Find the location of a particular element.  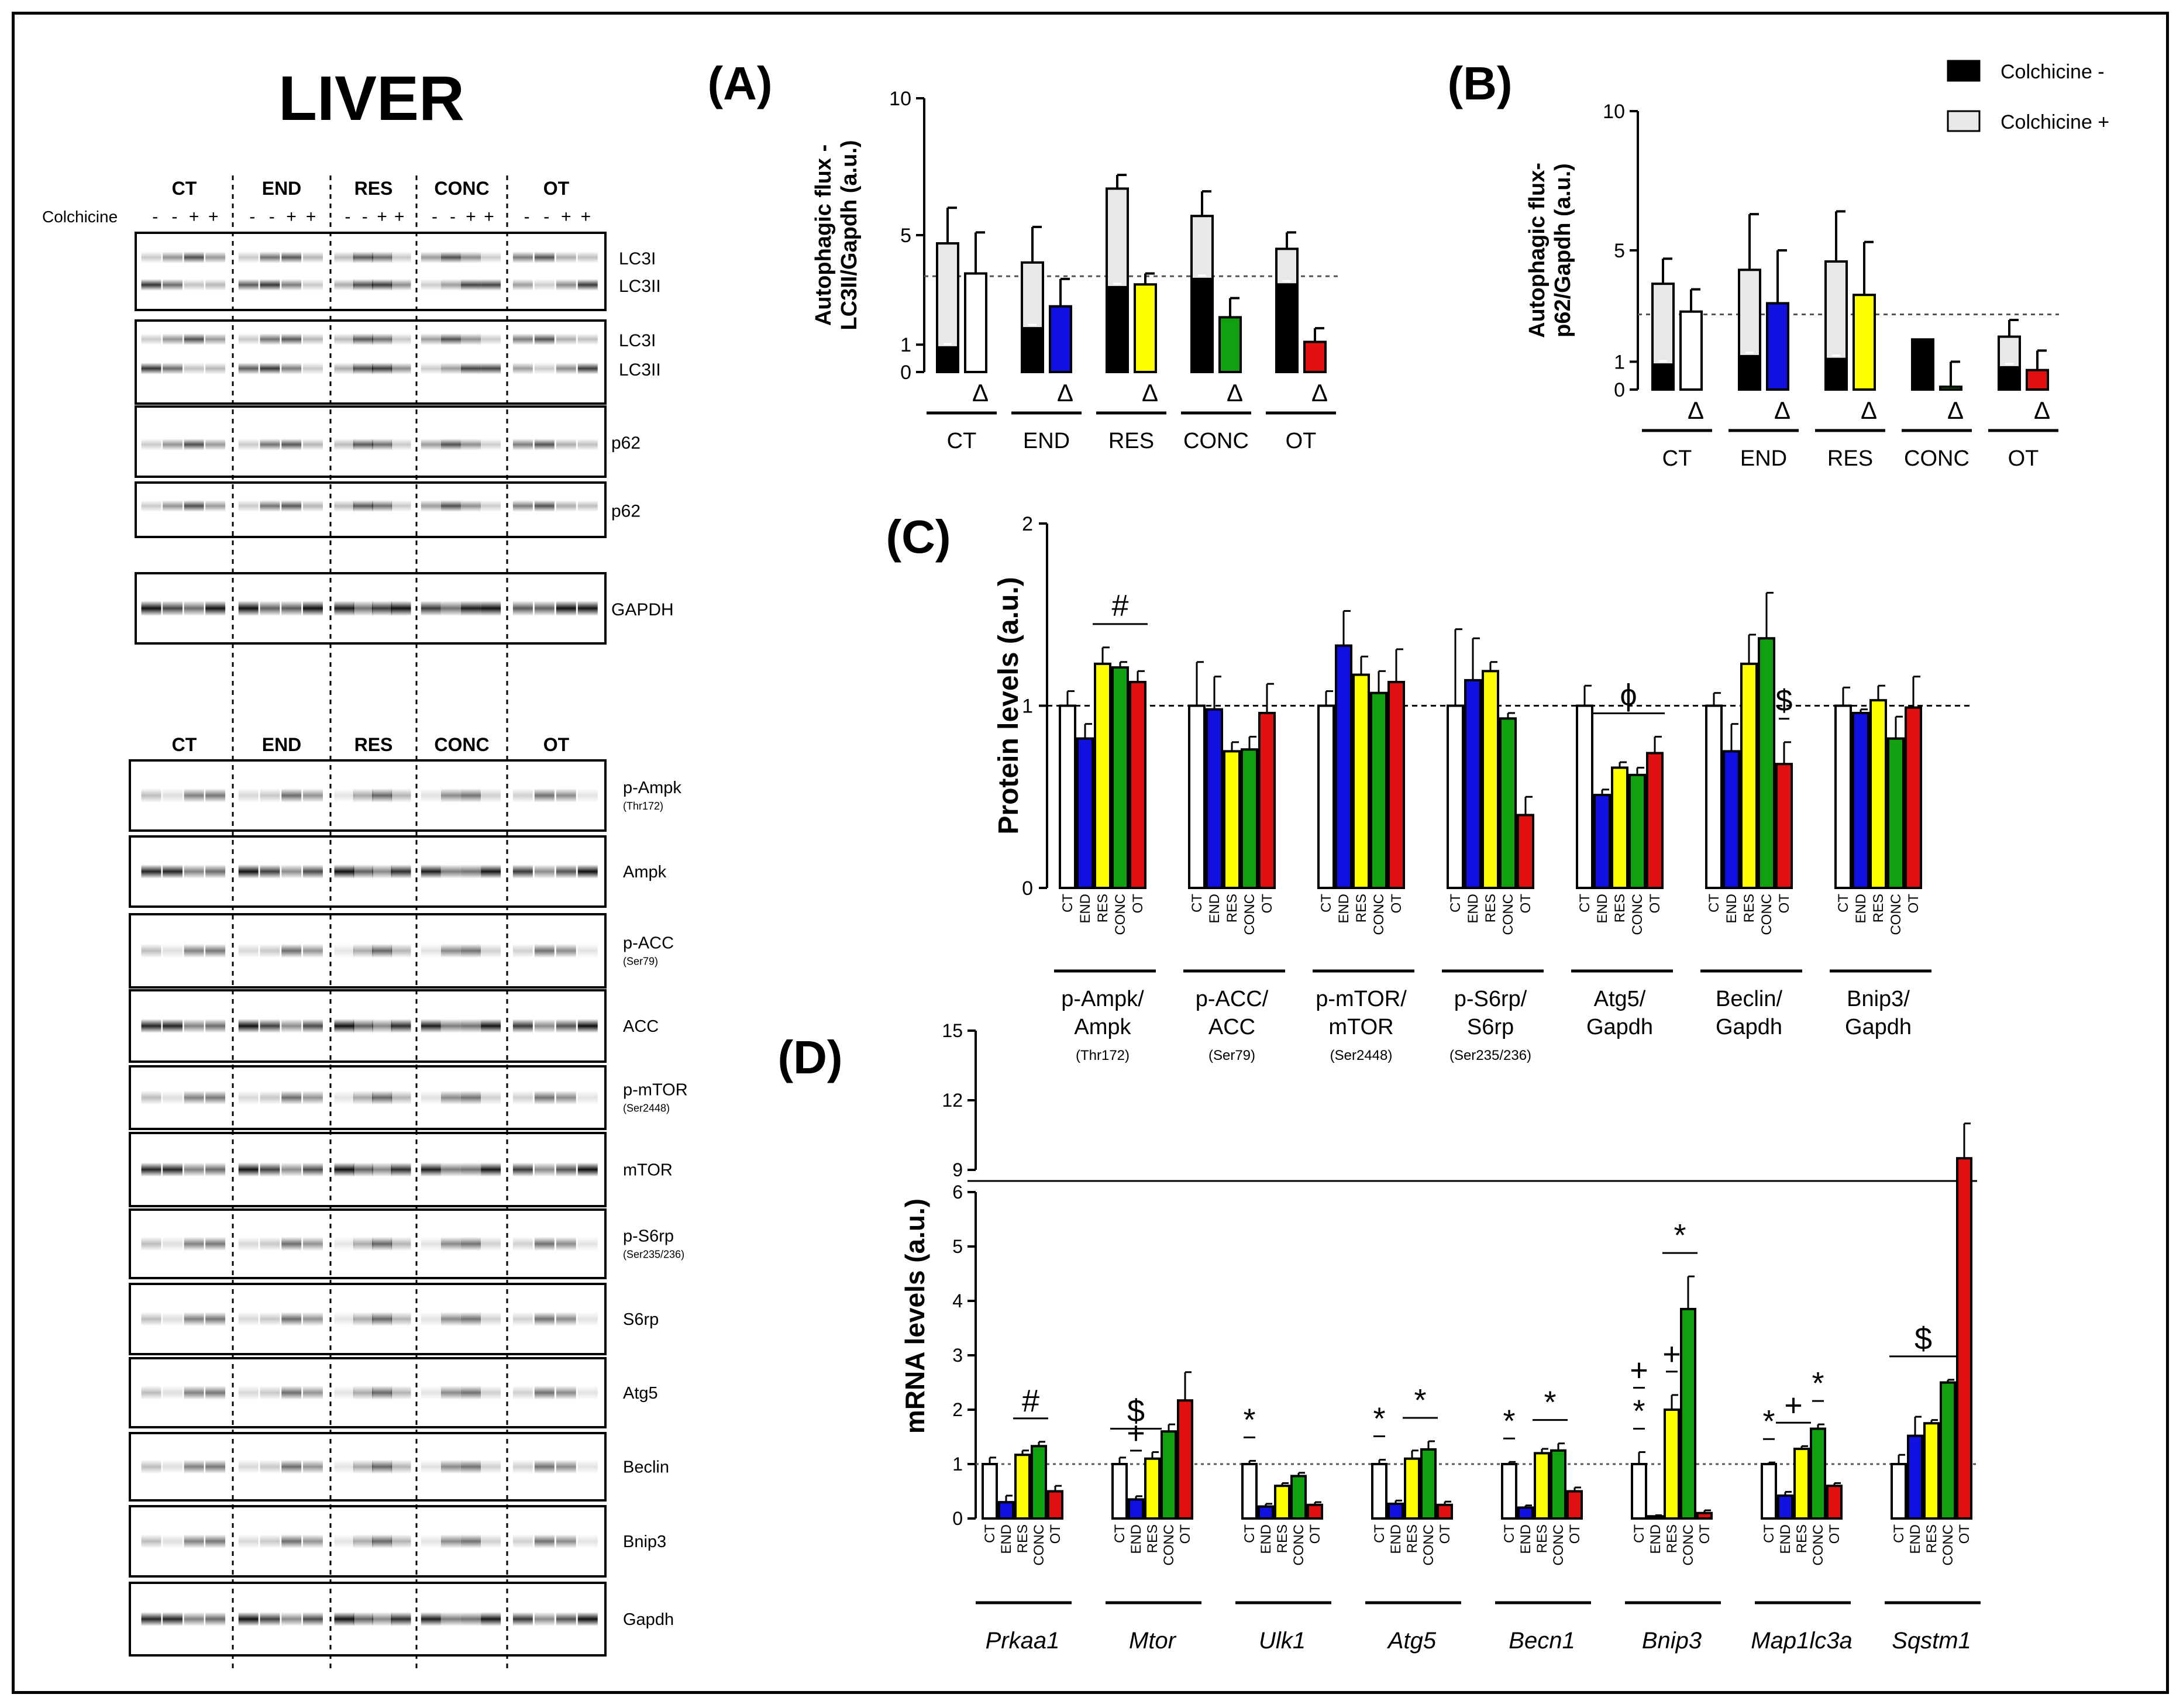

group-label: END is located at coordinates (1046, 441).